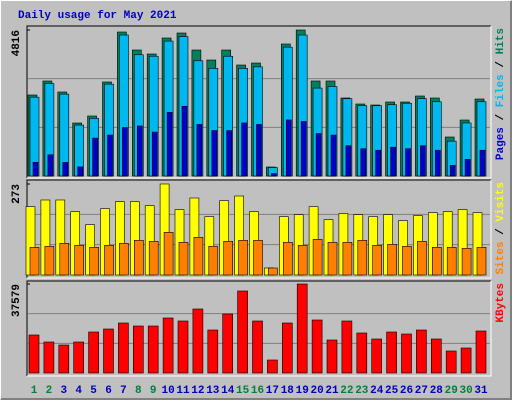 The height and width of the screenshot is (400, 512). Describe the element at coordinates (213, 391) in the screenshot. I see `x-tick-label: 13` at that location.